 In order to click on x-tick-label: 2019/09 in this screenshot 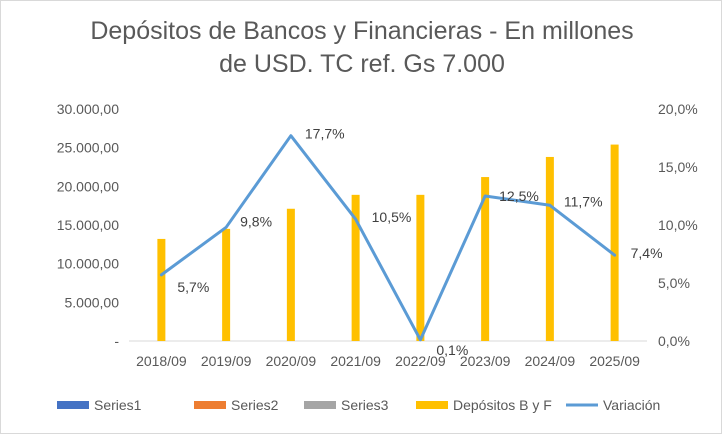, I will do `click(226, 361)`.